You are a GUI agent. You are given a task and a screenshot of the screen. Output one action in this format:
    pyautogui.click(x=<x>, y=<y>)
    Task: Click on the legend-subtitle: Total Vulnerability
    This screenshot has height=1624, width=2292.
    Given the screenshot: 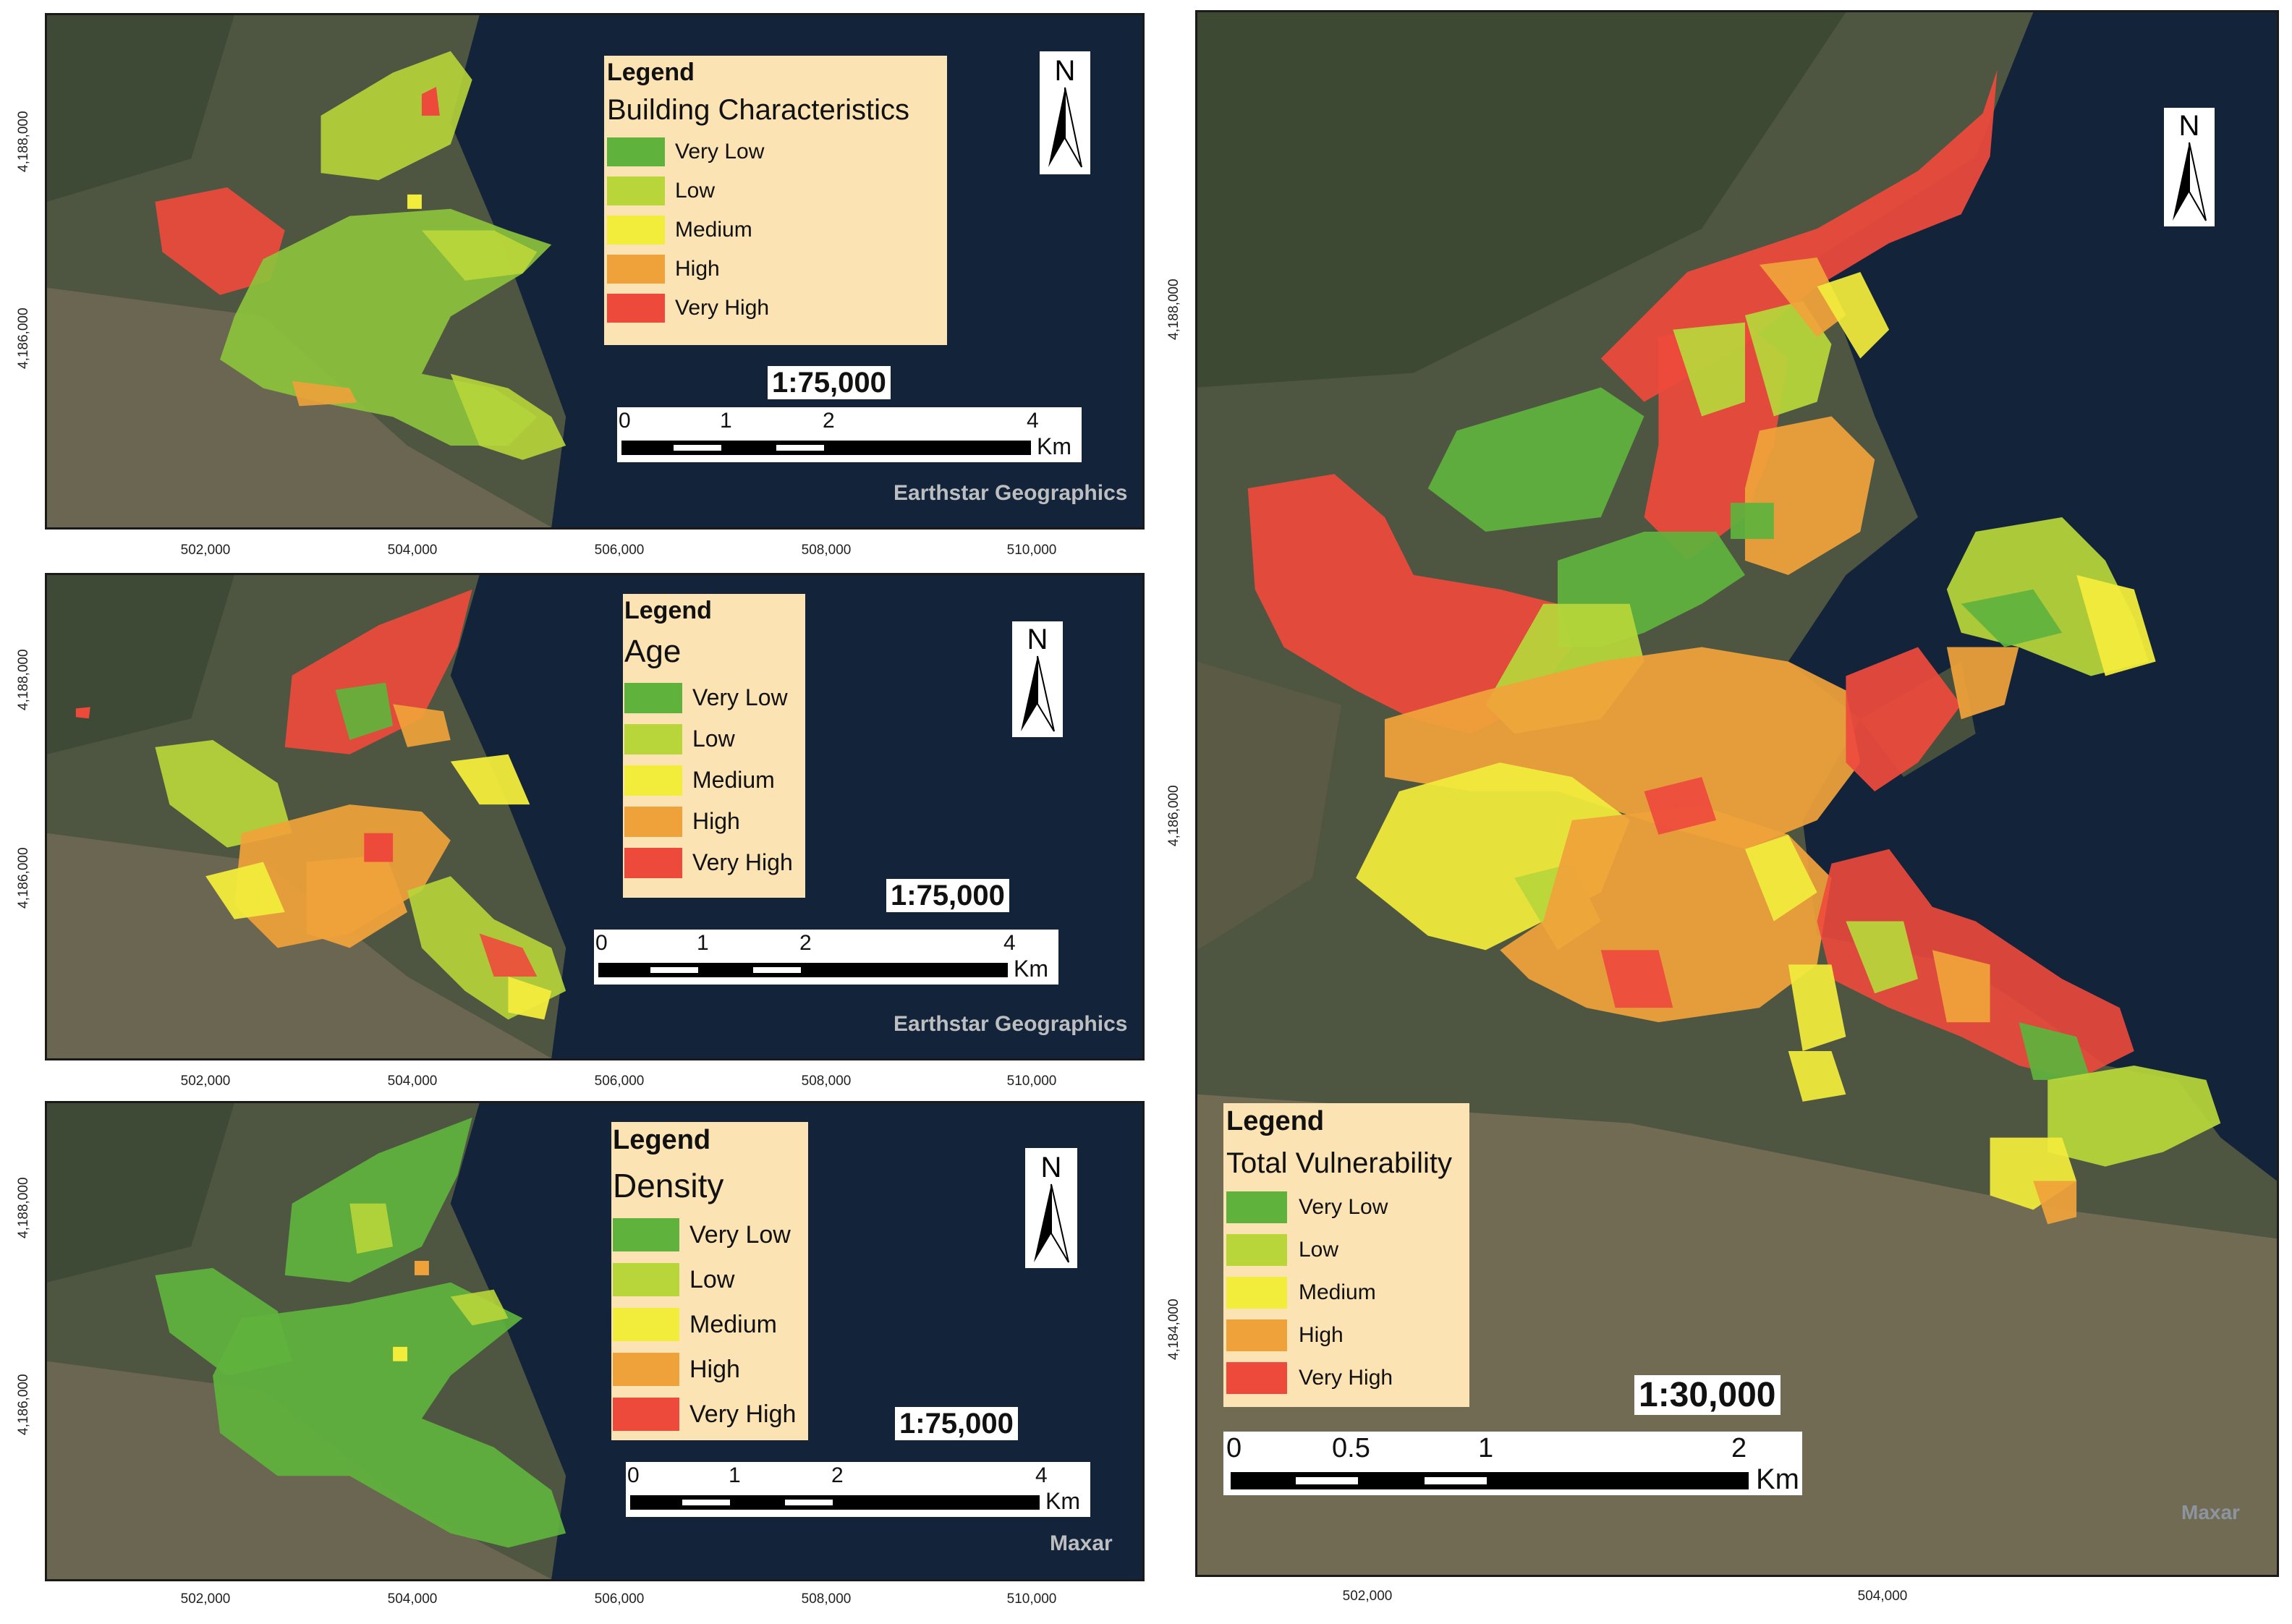 What is the action you would take?
    pyautogui.click(x=1339, y=1163)
    